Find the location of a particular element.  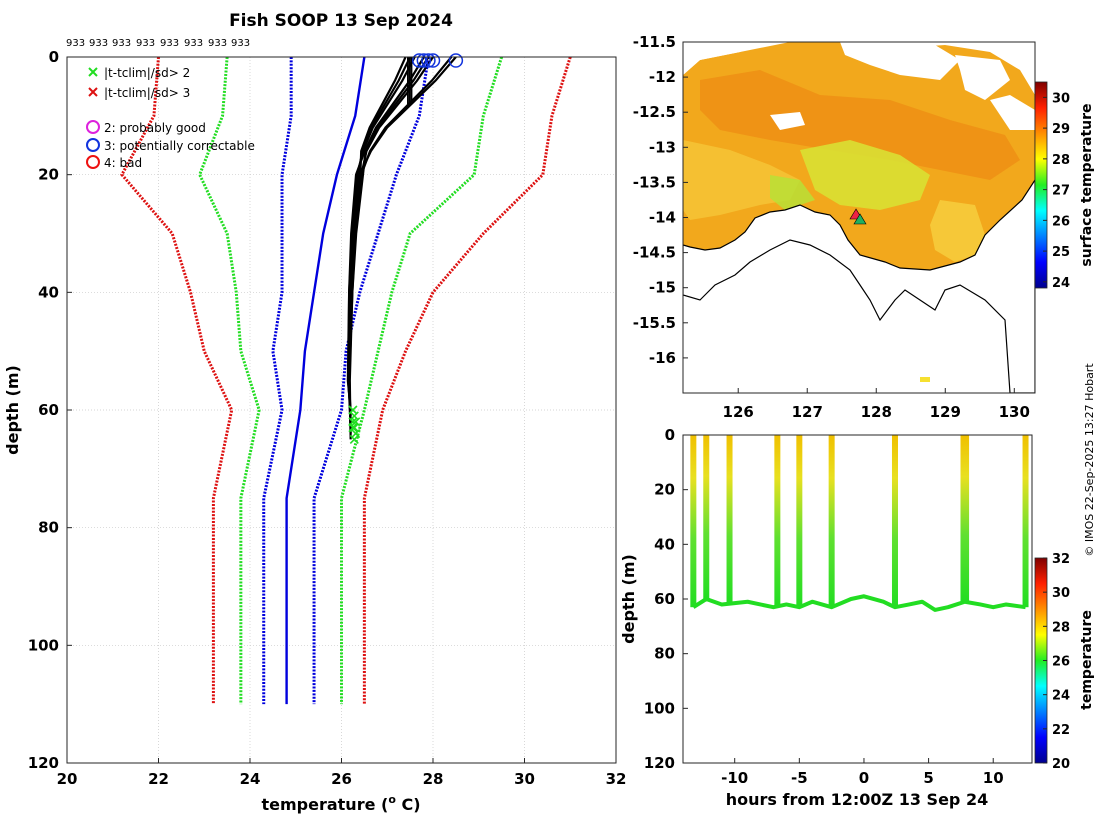

legend-label: 4: bad is located at coordinates (123, 163).